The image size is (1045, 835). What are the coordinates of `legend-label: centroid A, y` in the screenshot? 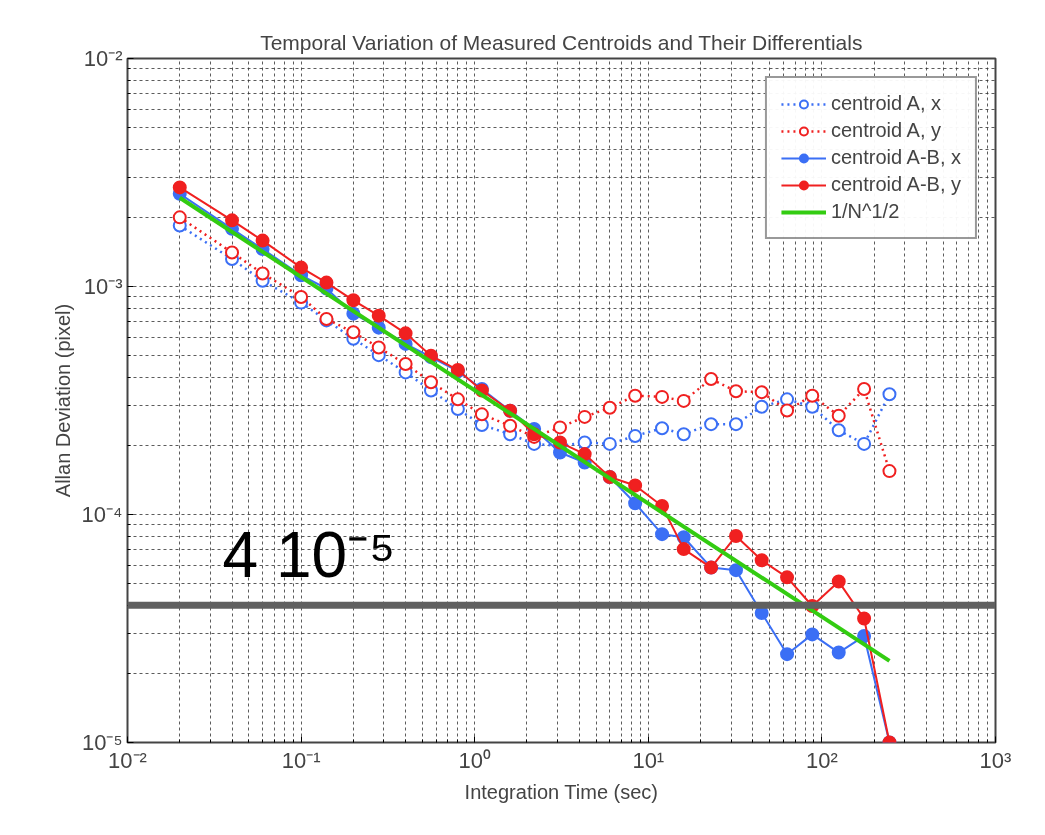 It's located at (885, 130).